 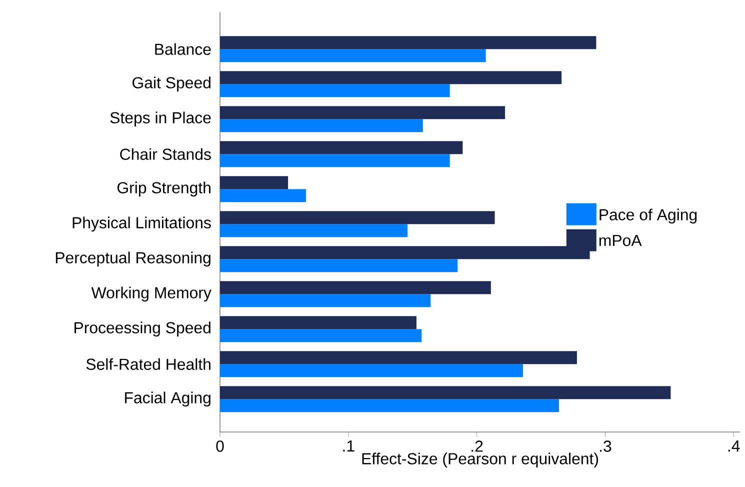 I want to click on y-tick-label: Physical Limitations, so click(x=141, y=224).